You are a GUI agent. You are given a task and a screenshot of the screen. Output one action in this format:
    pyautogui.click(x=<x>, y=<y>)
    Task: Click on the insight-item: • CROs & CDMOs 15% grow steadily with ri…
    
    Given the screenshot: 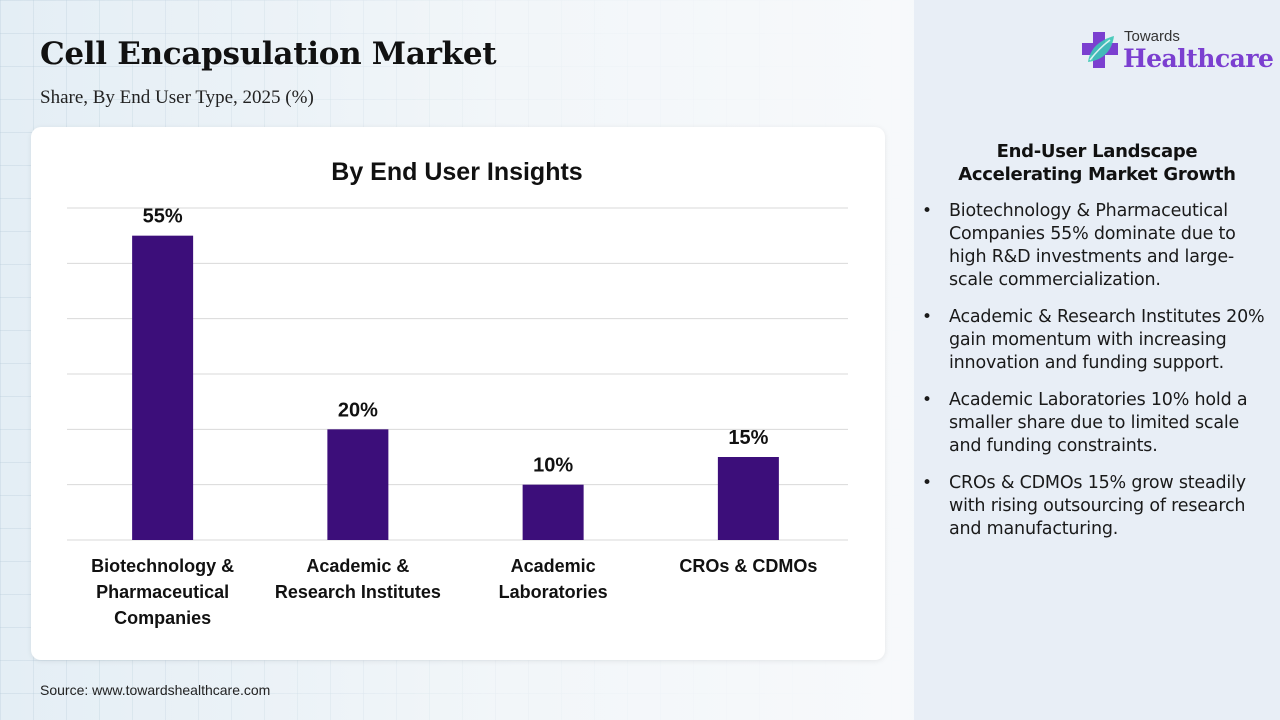 What is the action you would take?
    pyautogui.click(x=1094, y=506)
    